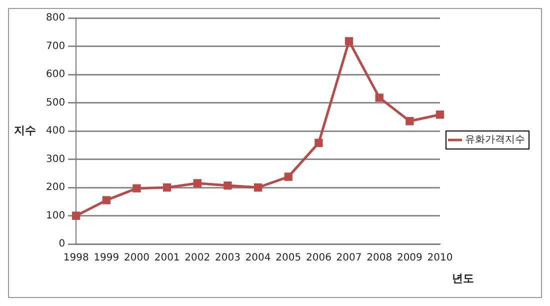  What do you see at coordinates (197, 258) in the screenshot?
I see `x-tick-label: 2002` at bounding box center [197, 258].